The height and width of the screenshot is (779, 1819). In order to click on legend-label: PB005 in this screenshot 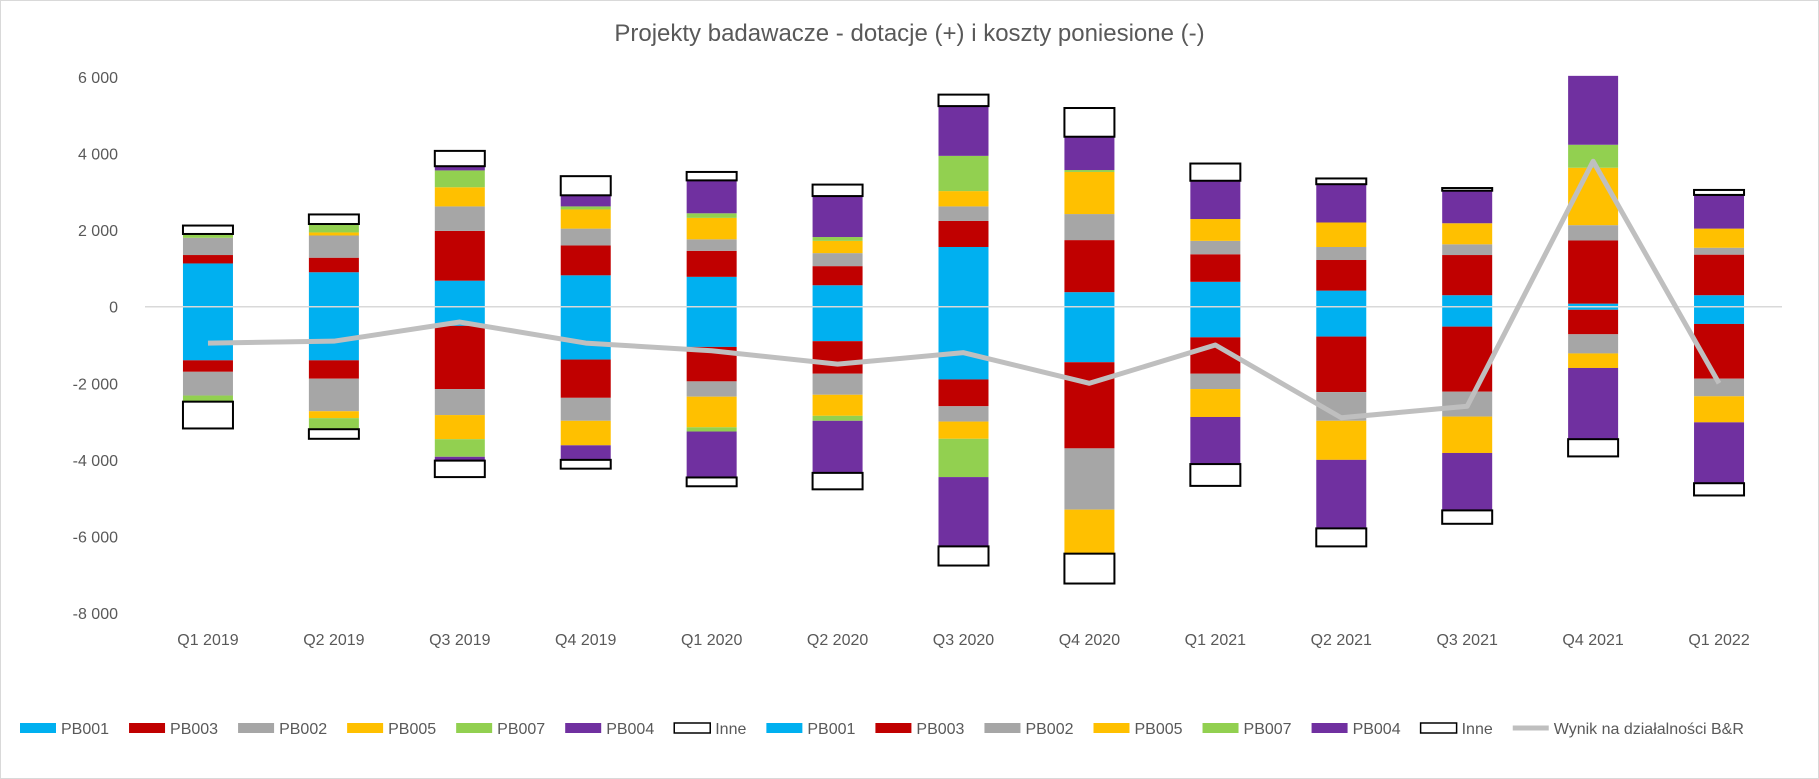, I will do `click(412, 729)`.